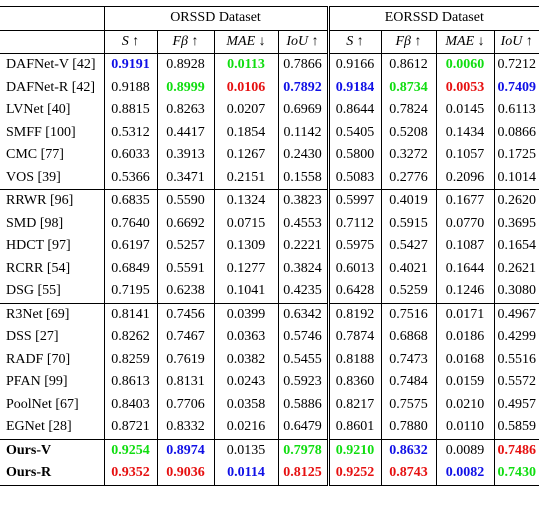  What do you see at coordinates (465, 110) in the screenshot?
I see `metric-value-cell: 0.0145` at bounding box center [465, 110].